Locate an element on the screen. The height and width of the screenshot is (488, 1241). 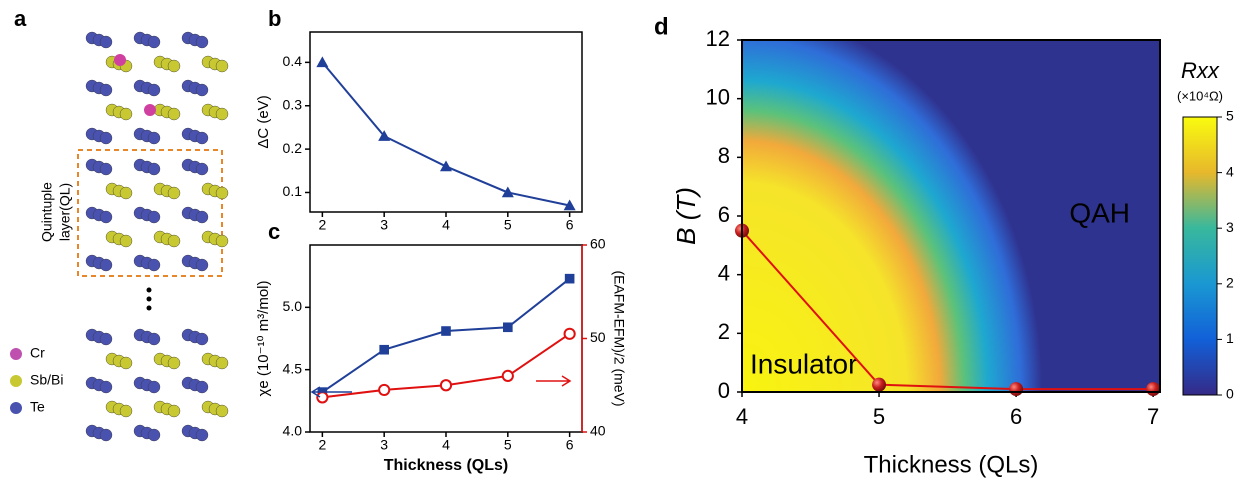
y2-axis-label: (EAFM-EFM)/2 (meV) is located at coordinates (619, 338).